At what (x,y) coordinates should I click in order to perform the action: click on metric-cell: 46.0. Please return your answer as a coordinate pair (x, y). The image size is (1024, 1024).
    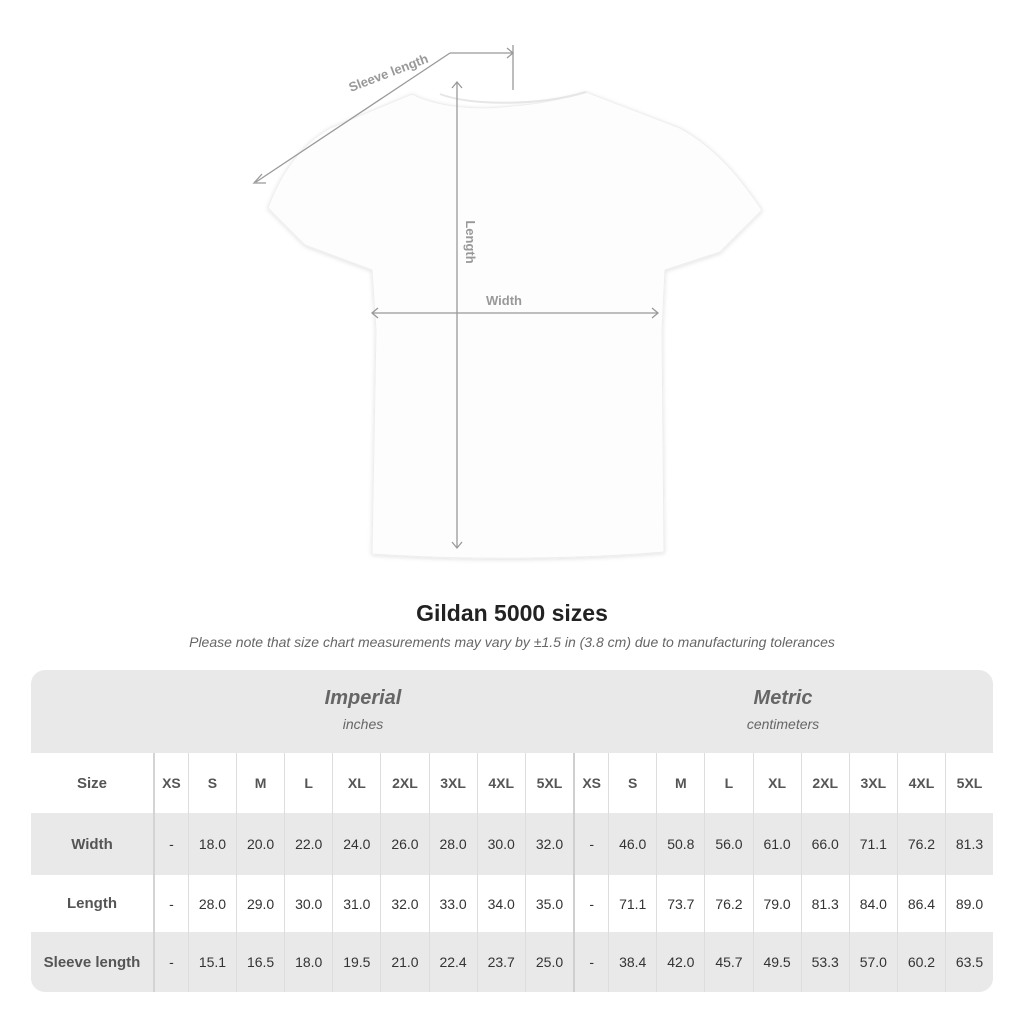
    Looking at the image, I should click on (632, 844).